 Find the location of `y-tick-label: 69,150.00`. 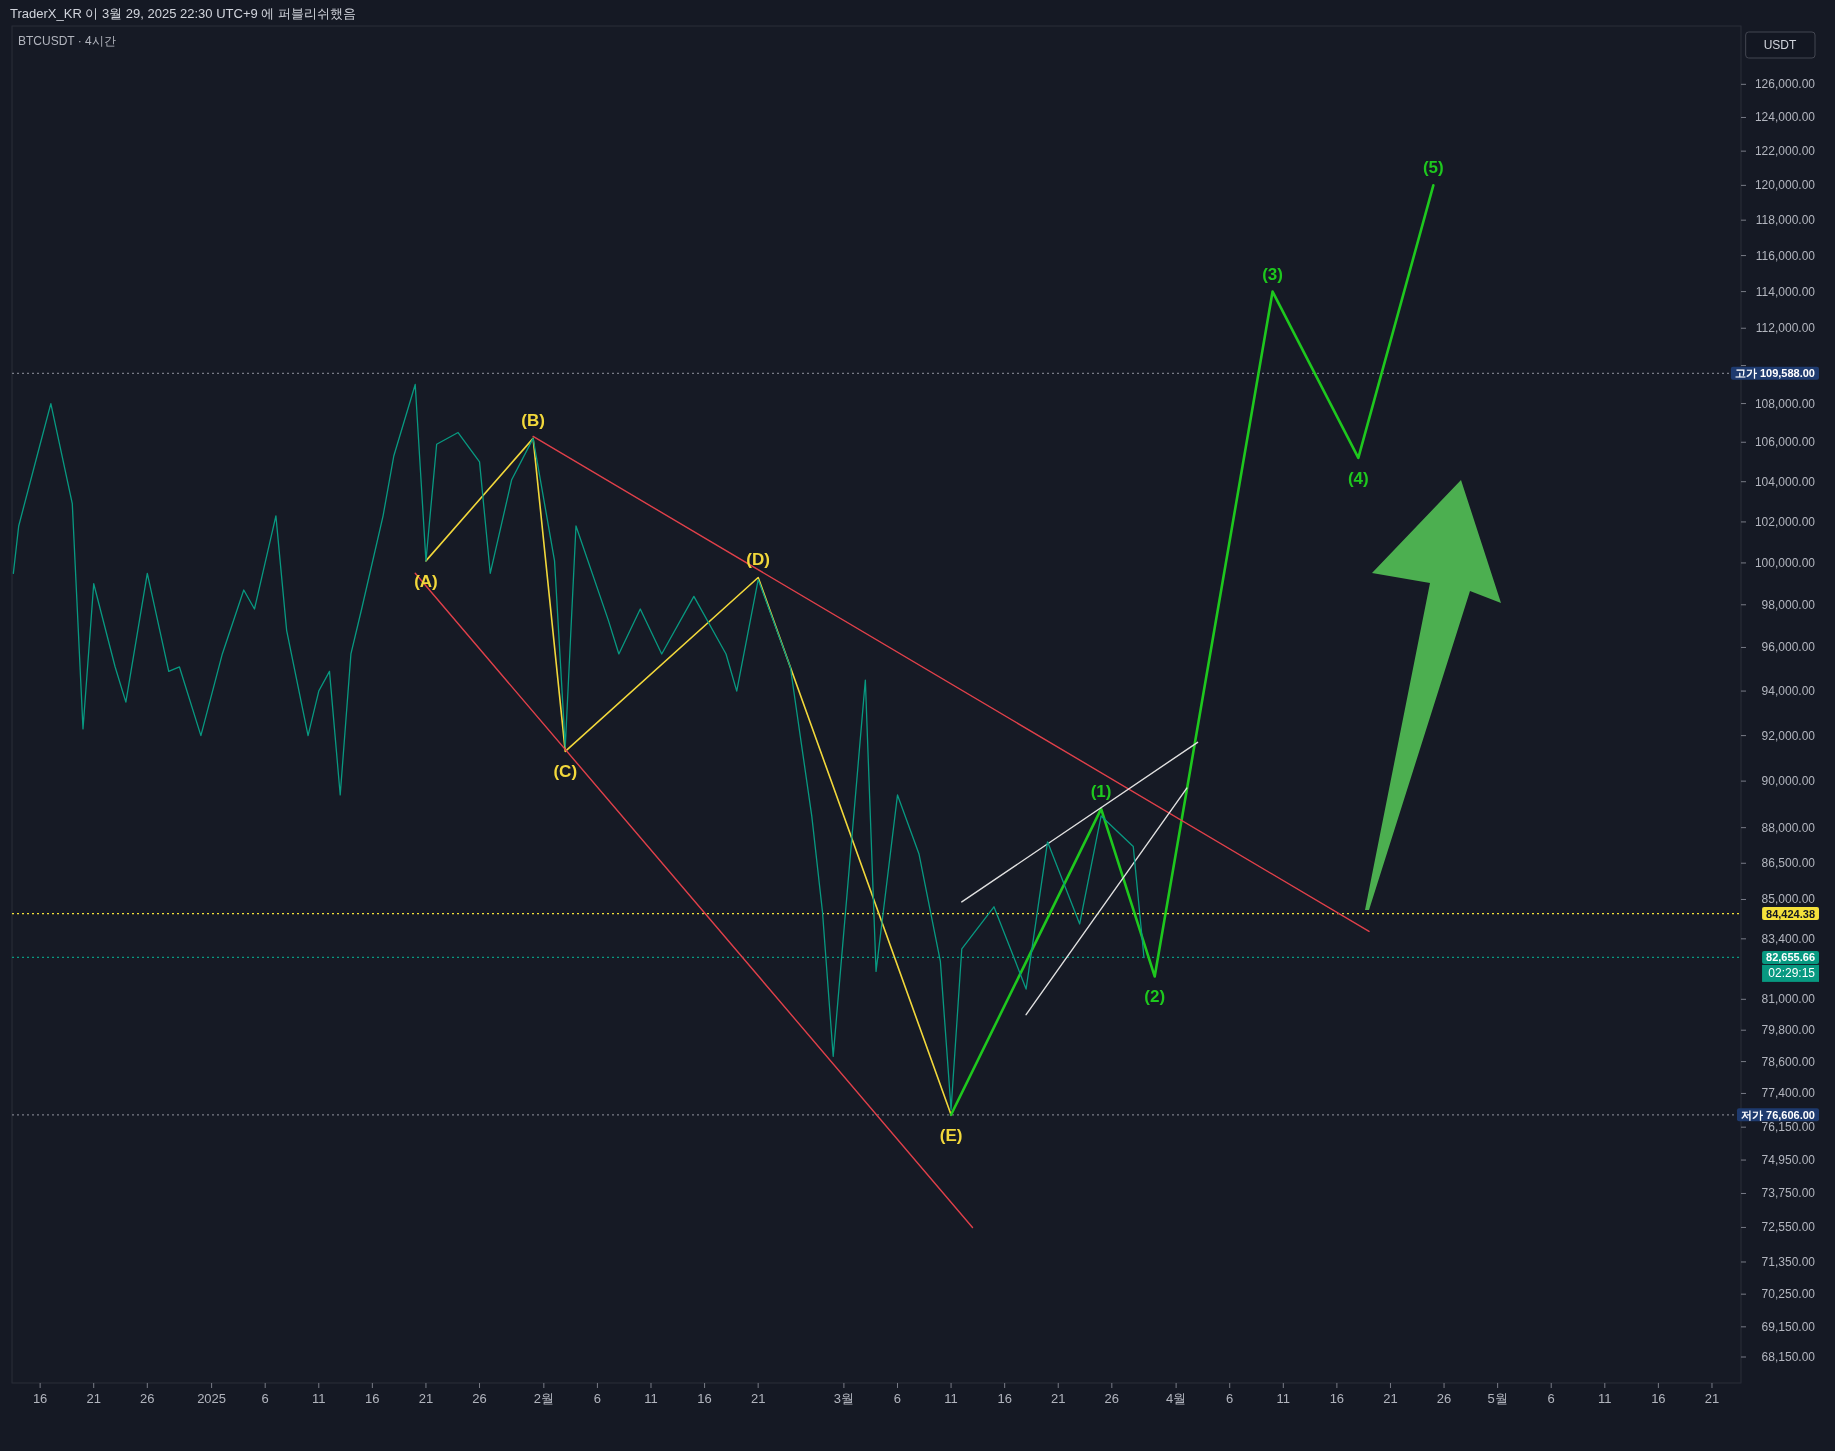

y-tick-label: 69,150.00 is located at coordinates (1788, 1326).